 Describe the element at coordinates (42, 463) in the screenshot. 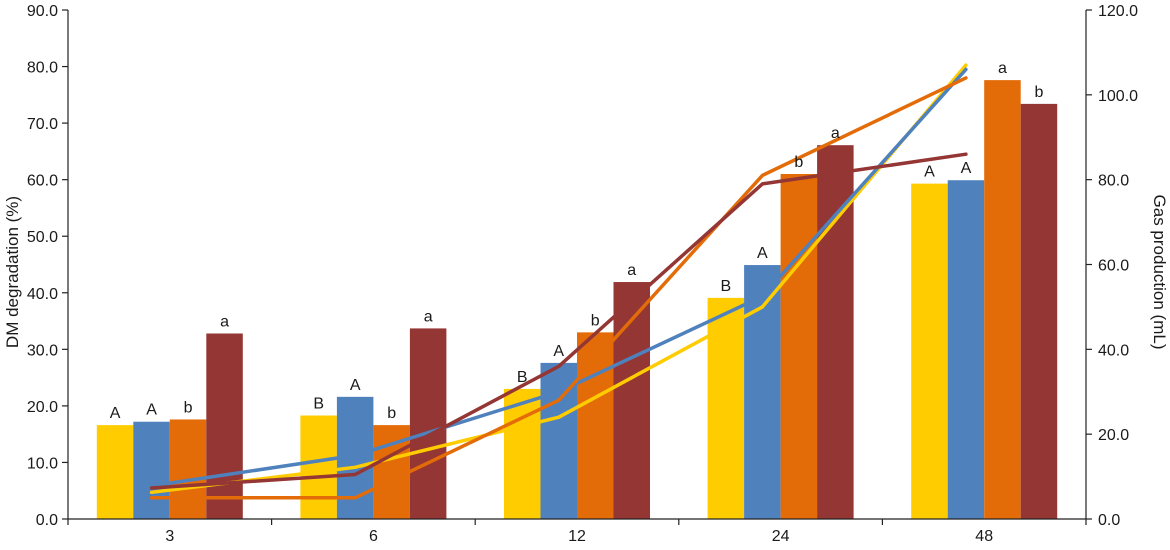

I see `y-tick-label: 10.0` at that location.